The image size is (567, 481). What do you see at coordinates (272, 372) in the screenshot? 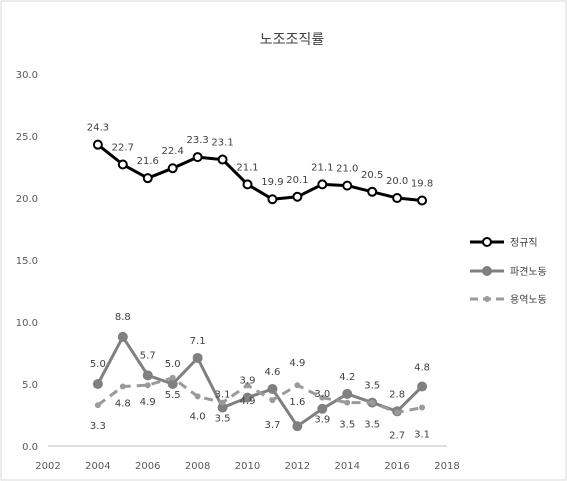
I see `data-label-dispatch: 4.6` at bounding box center [272, 372].